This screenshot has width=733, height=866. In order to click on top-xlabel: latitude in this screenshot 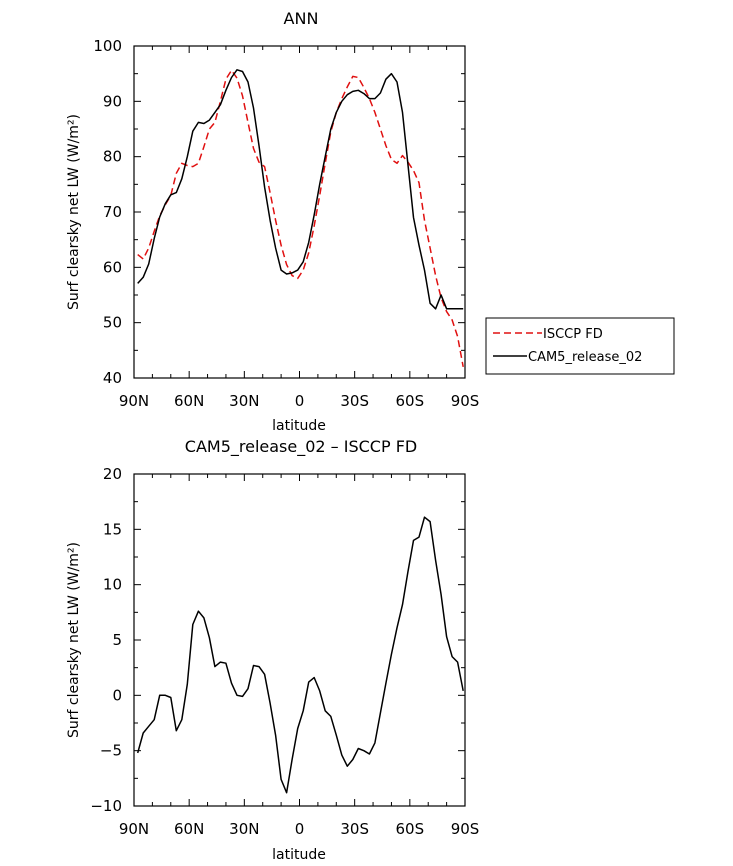, I will do `click(299, 426)`.